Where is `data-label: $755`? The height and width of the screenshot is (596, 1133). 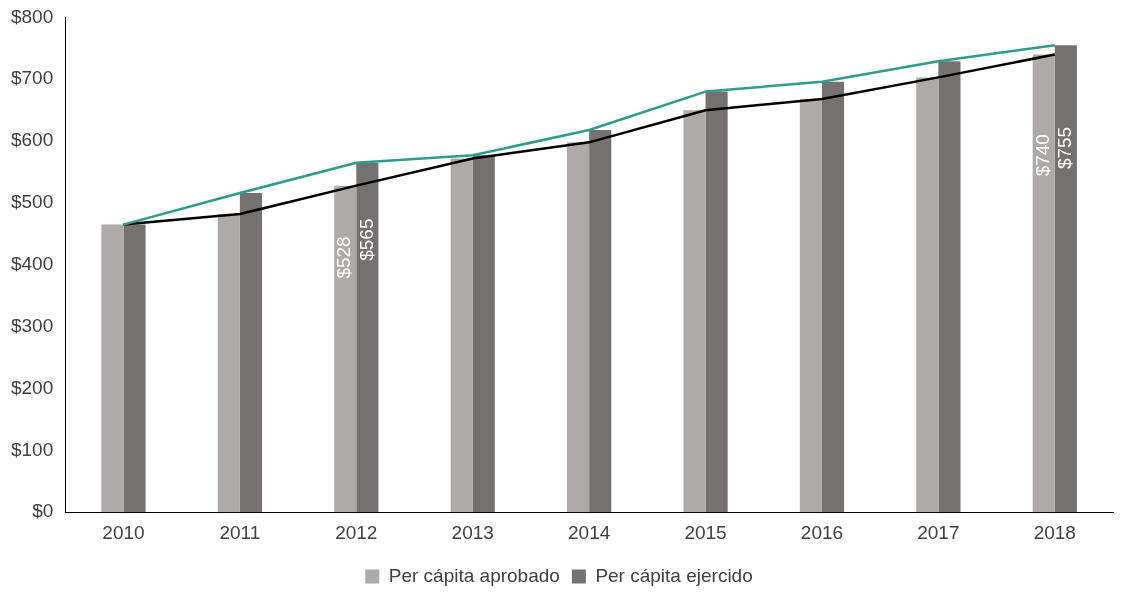 data-label: $755 is located at coordinates (1065, 148).